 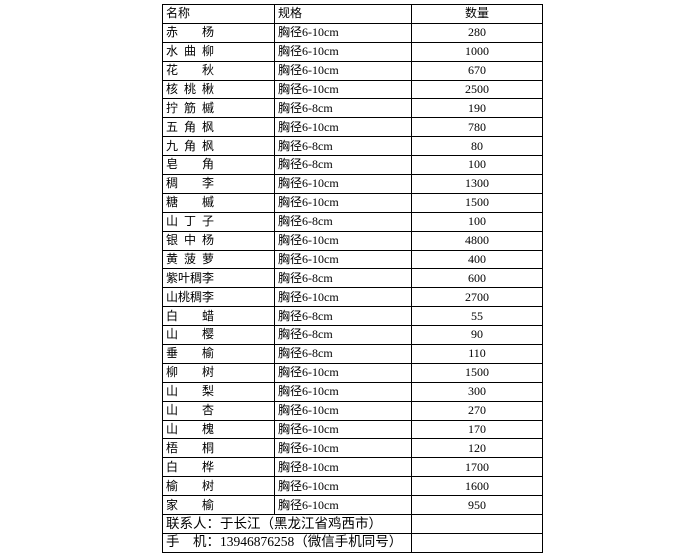 I want to click on tree-name-cell: 花 秋, so click(x=218, y=70).